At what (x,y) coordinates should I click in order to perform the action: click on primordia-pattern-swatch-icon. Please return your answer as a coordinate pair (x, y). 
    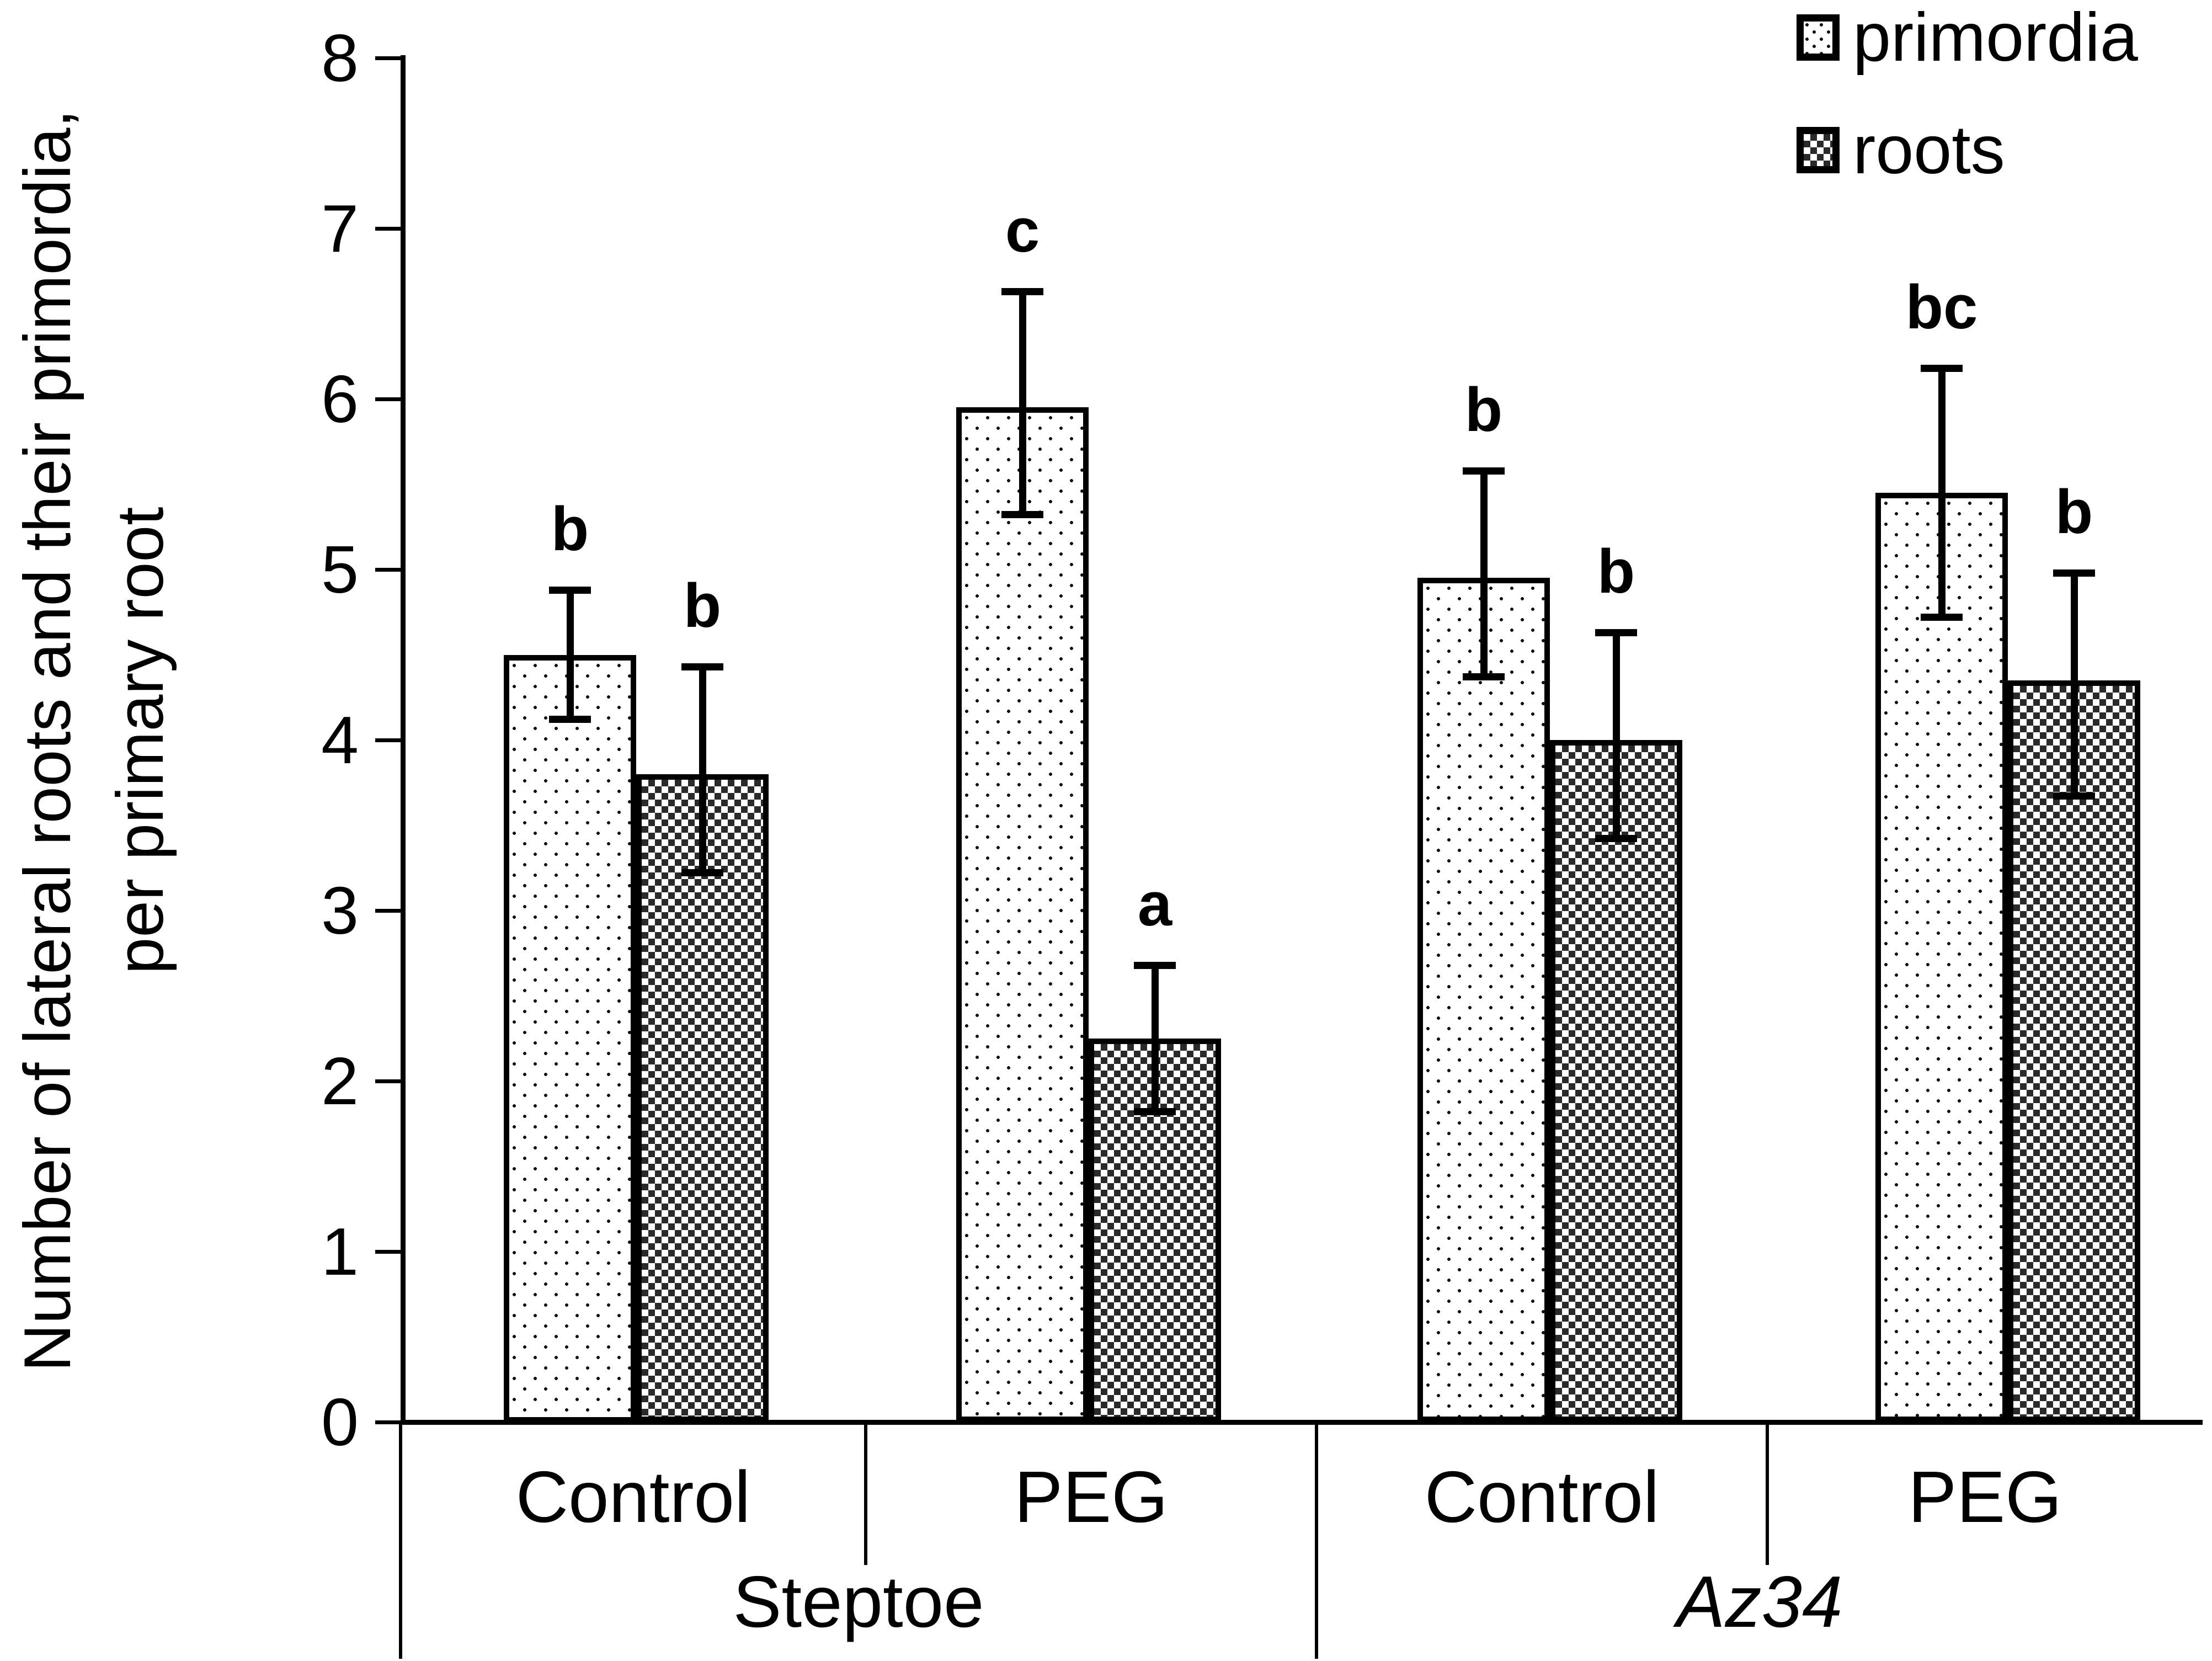
    Looking at the image, I should click on (1818, 38).